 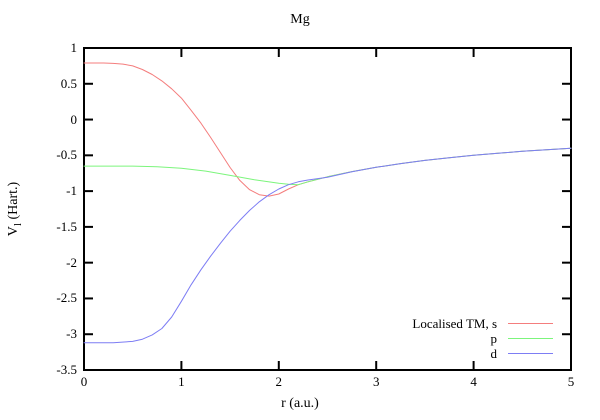 I want to click on y-tick-label: 0.5, so click(x=68, y=83).